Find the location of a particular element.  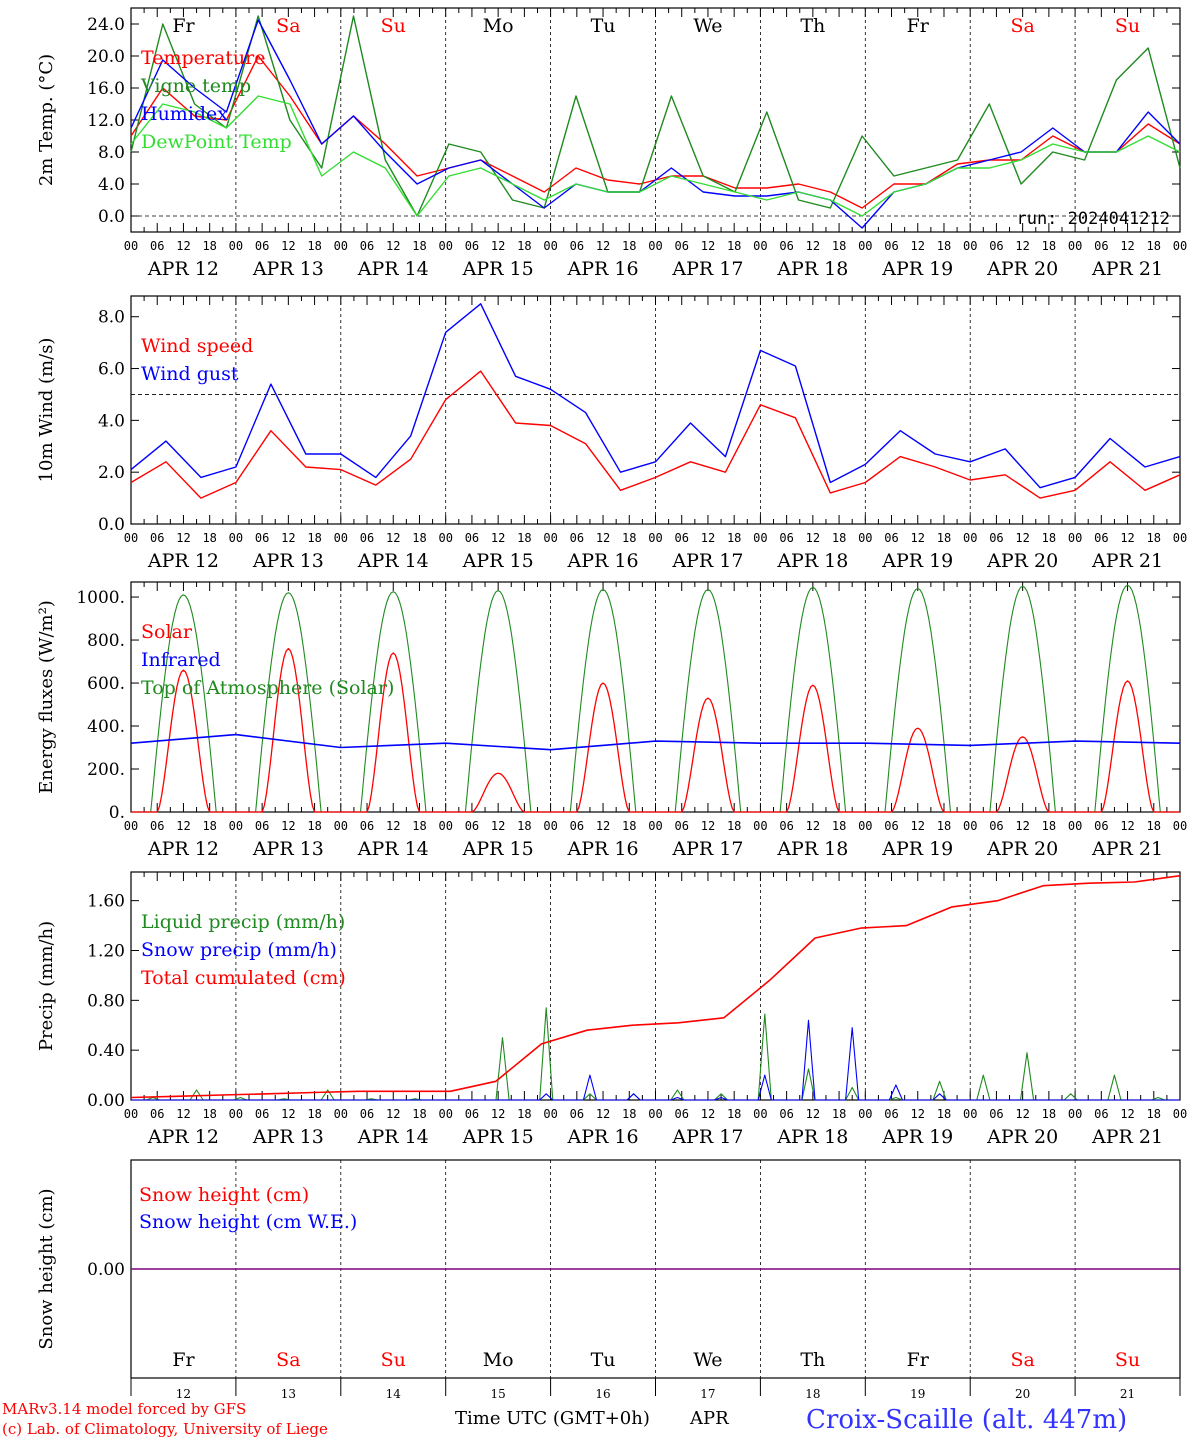

y-tick-label: 6.0 is located at coordinates (111, 370).